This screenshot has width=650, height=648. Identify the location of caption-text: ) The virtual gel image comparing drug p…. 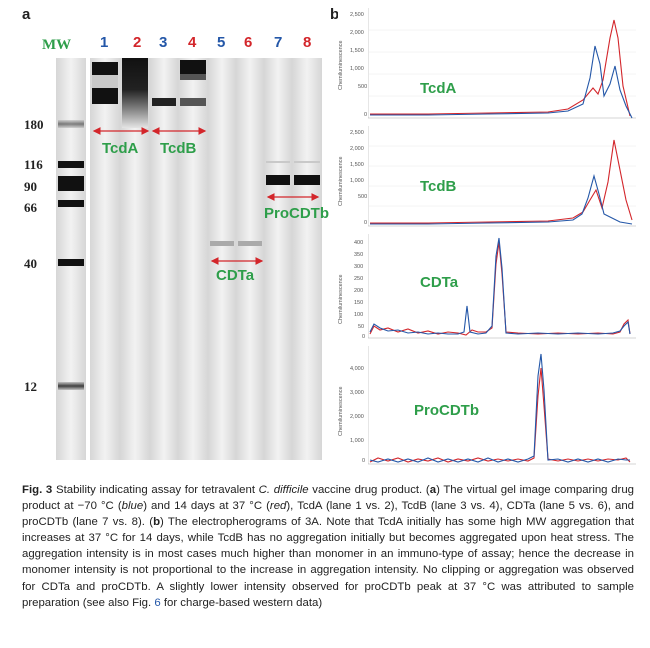
(328, 498).